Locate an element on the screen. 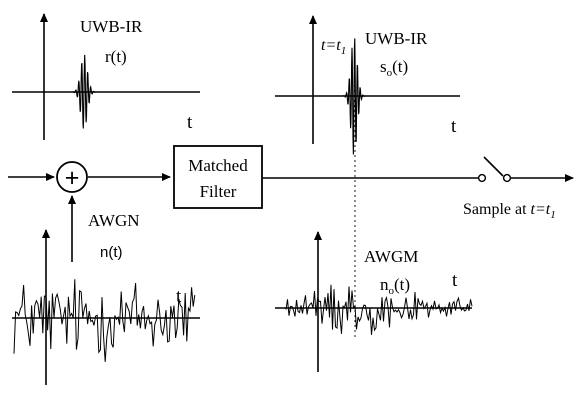 The height and width of the screenshot is (396, 579). output-pulse-plot: t=t1 UWB-IR so(t) t is located at coordinates (367, 85).